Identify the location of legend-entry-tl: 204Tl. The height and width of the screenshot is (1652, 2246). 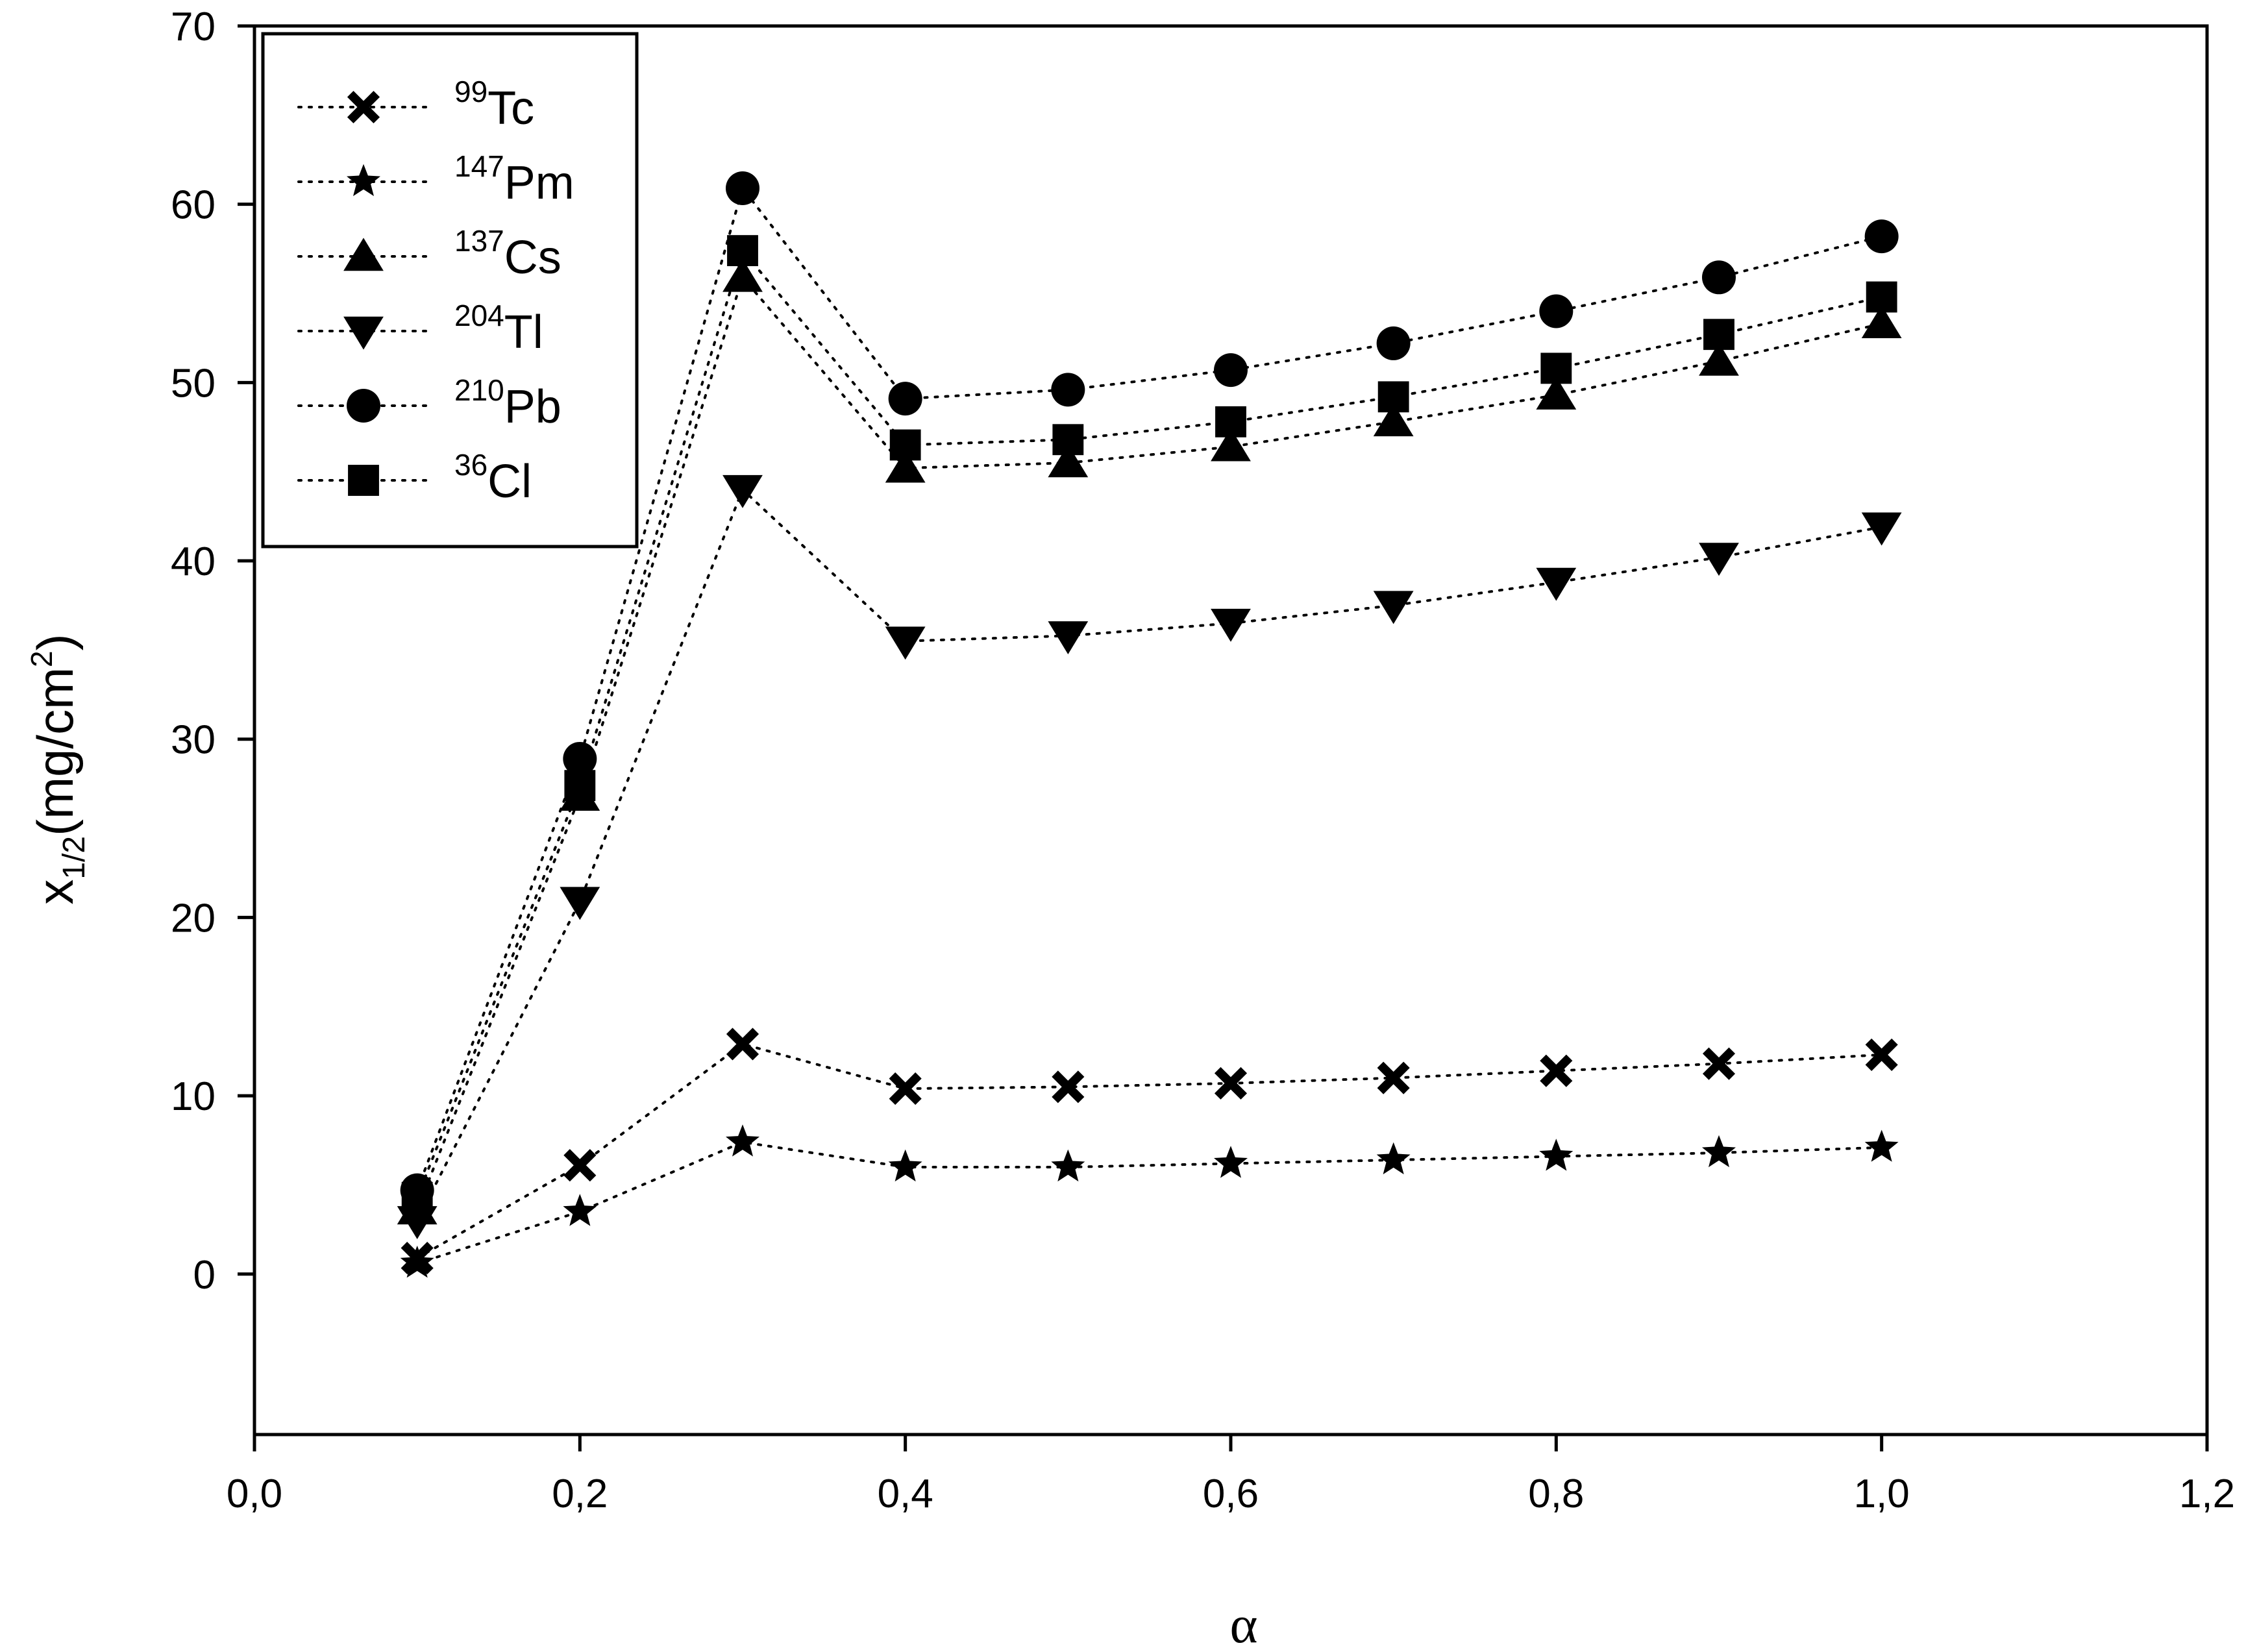
(420, 328).